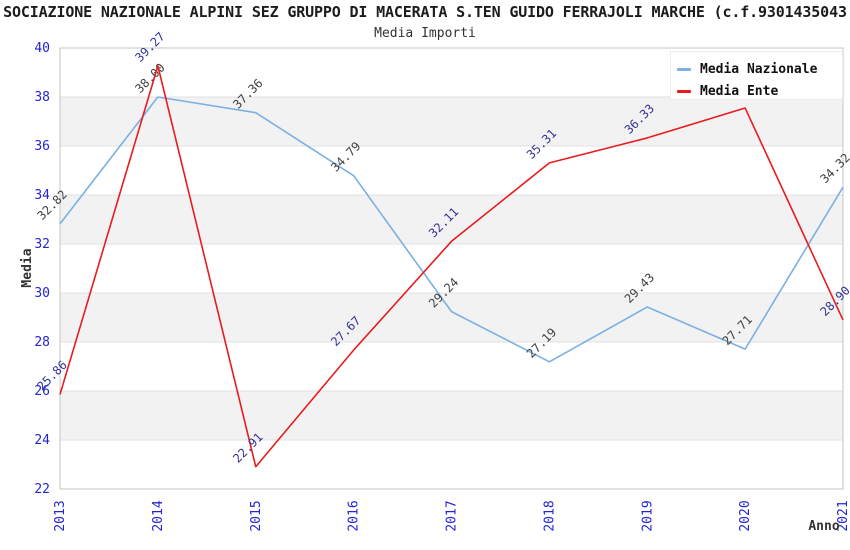  I want to click on y-tick-label: 34, so click(42, 195).